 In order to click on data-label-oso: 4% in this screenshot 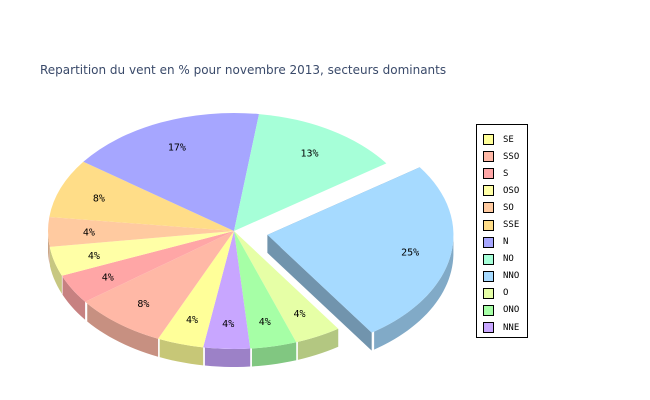, I will do `click(94, 256)`.